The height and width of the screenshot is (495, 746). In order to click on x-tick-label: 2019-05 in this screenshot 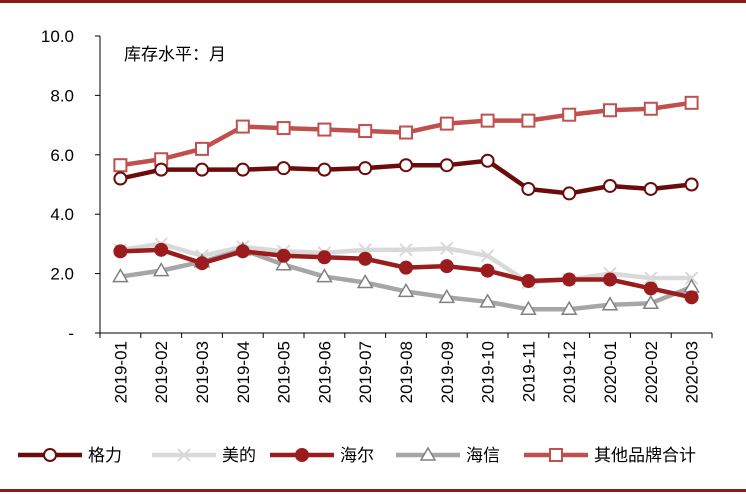, I will do `click(284, 372)`.